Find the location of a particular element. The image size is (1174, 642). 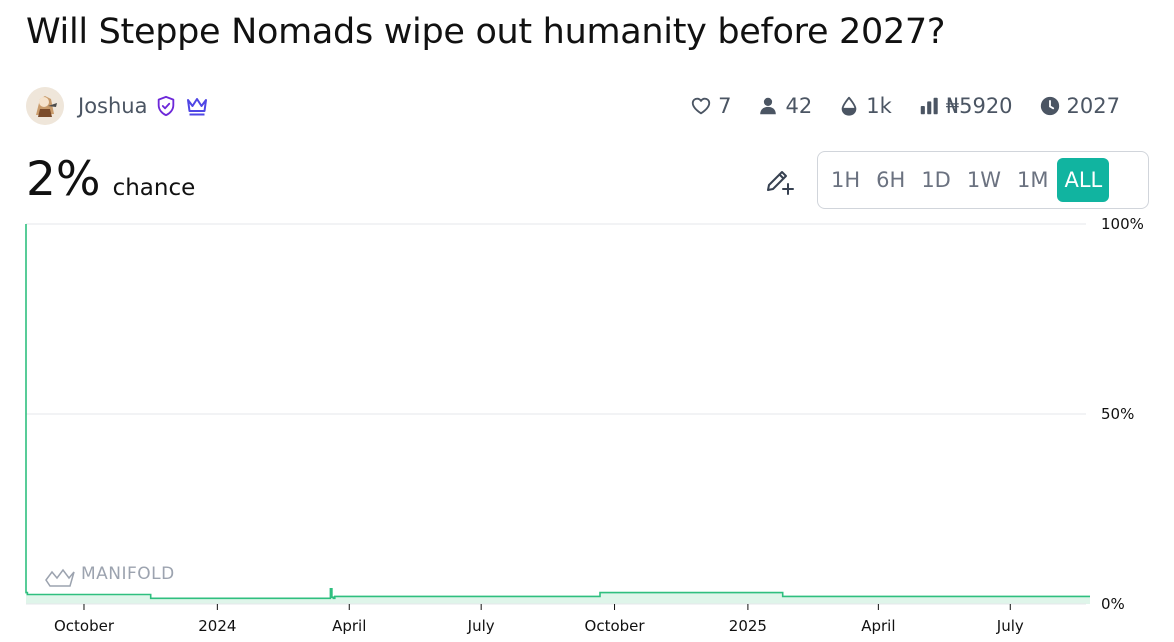

y-tick-label: 0% is located at coordinates (1113, 604).